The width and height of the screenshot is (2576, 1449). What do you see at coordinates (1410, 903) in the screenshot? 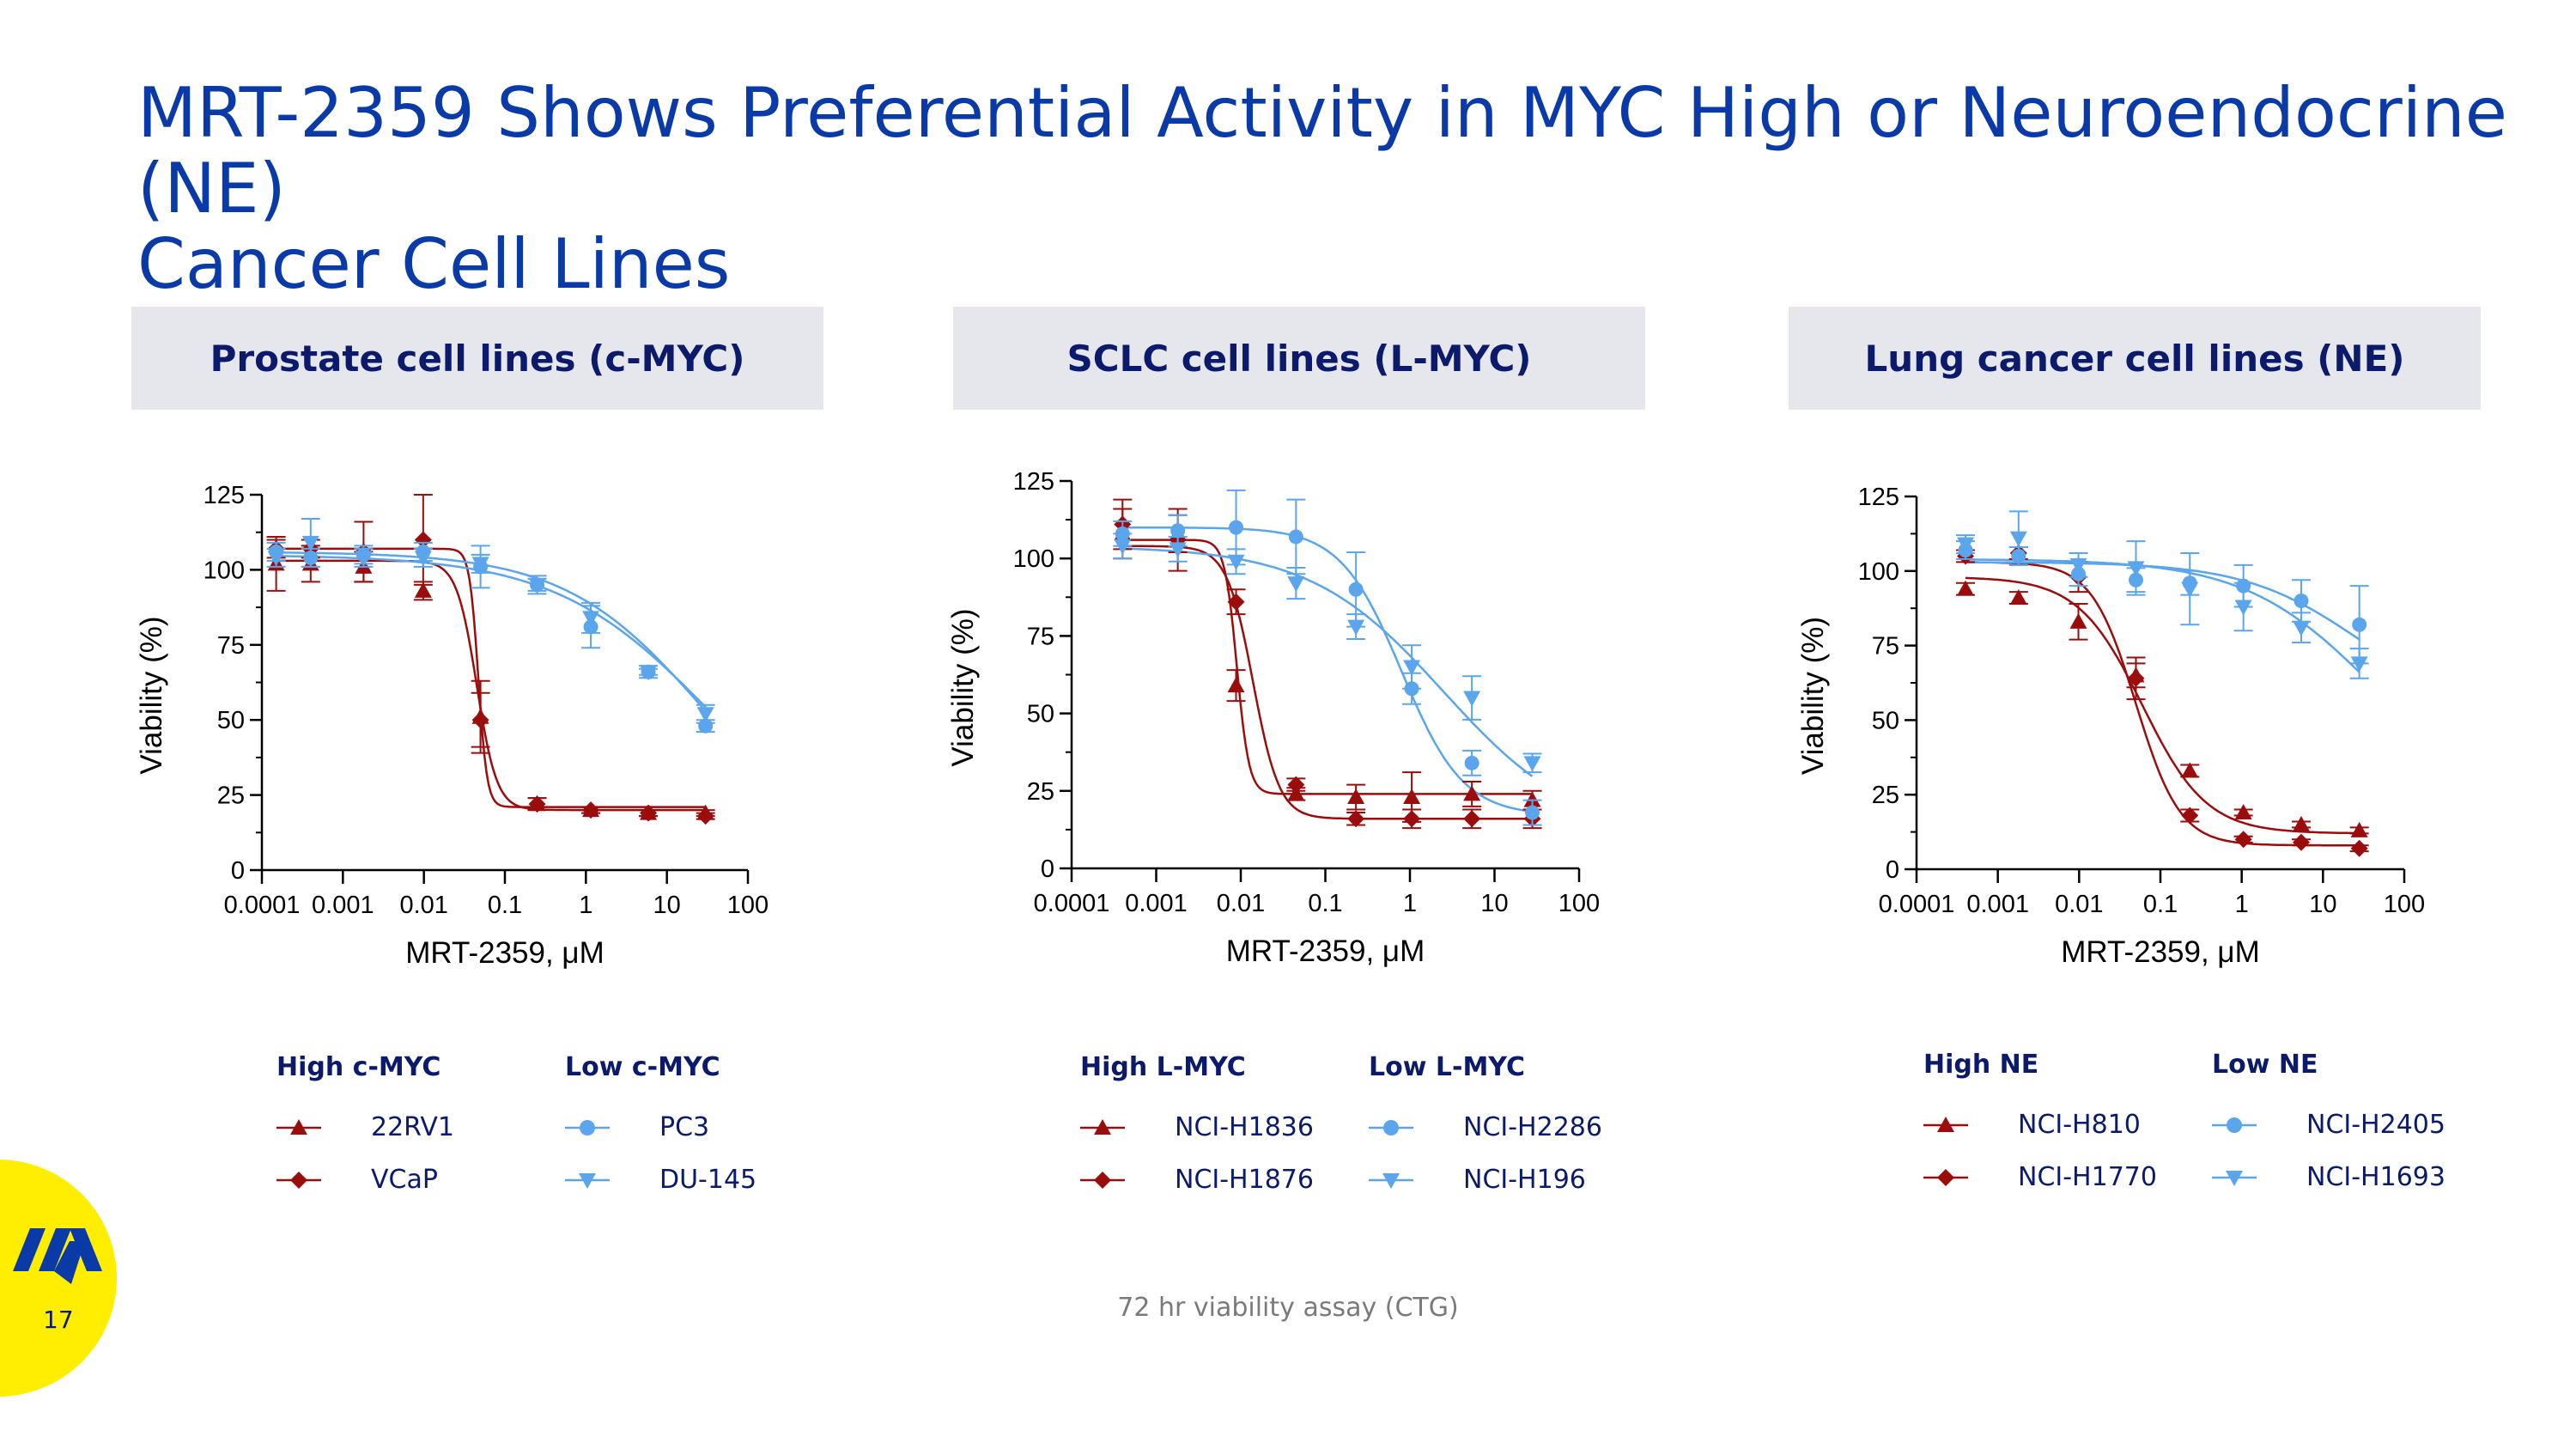
I see `x-tick-label: 1` at bounding box center [1410, 903].